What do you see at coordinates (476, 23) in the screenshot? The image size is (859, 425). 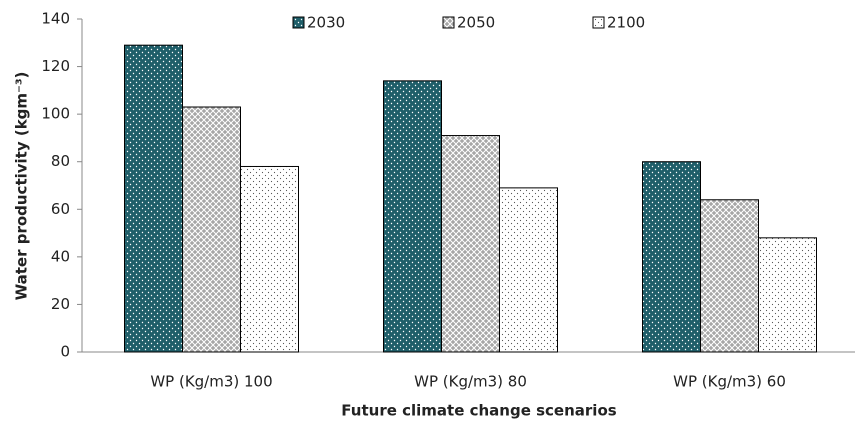 I see `legend-label: 2050` at bounding box center [476, 23].